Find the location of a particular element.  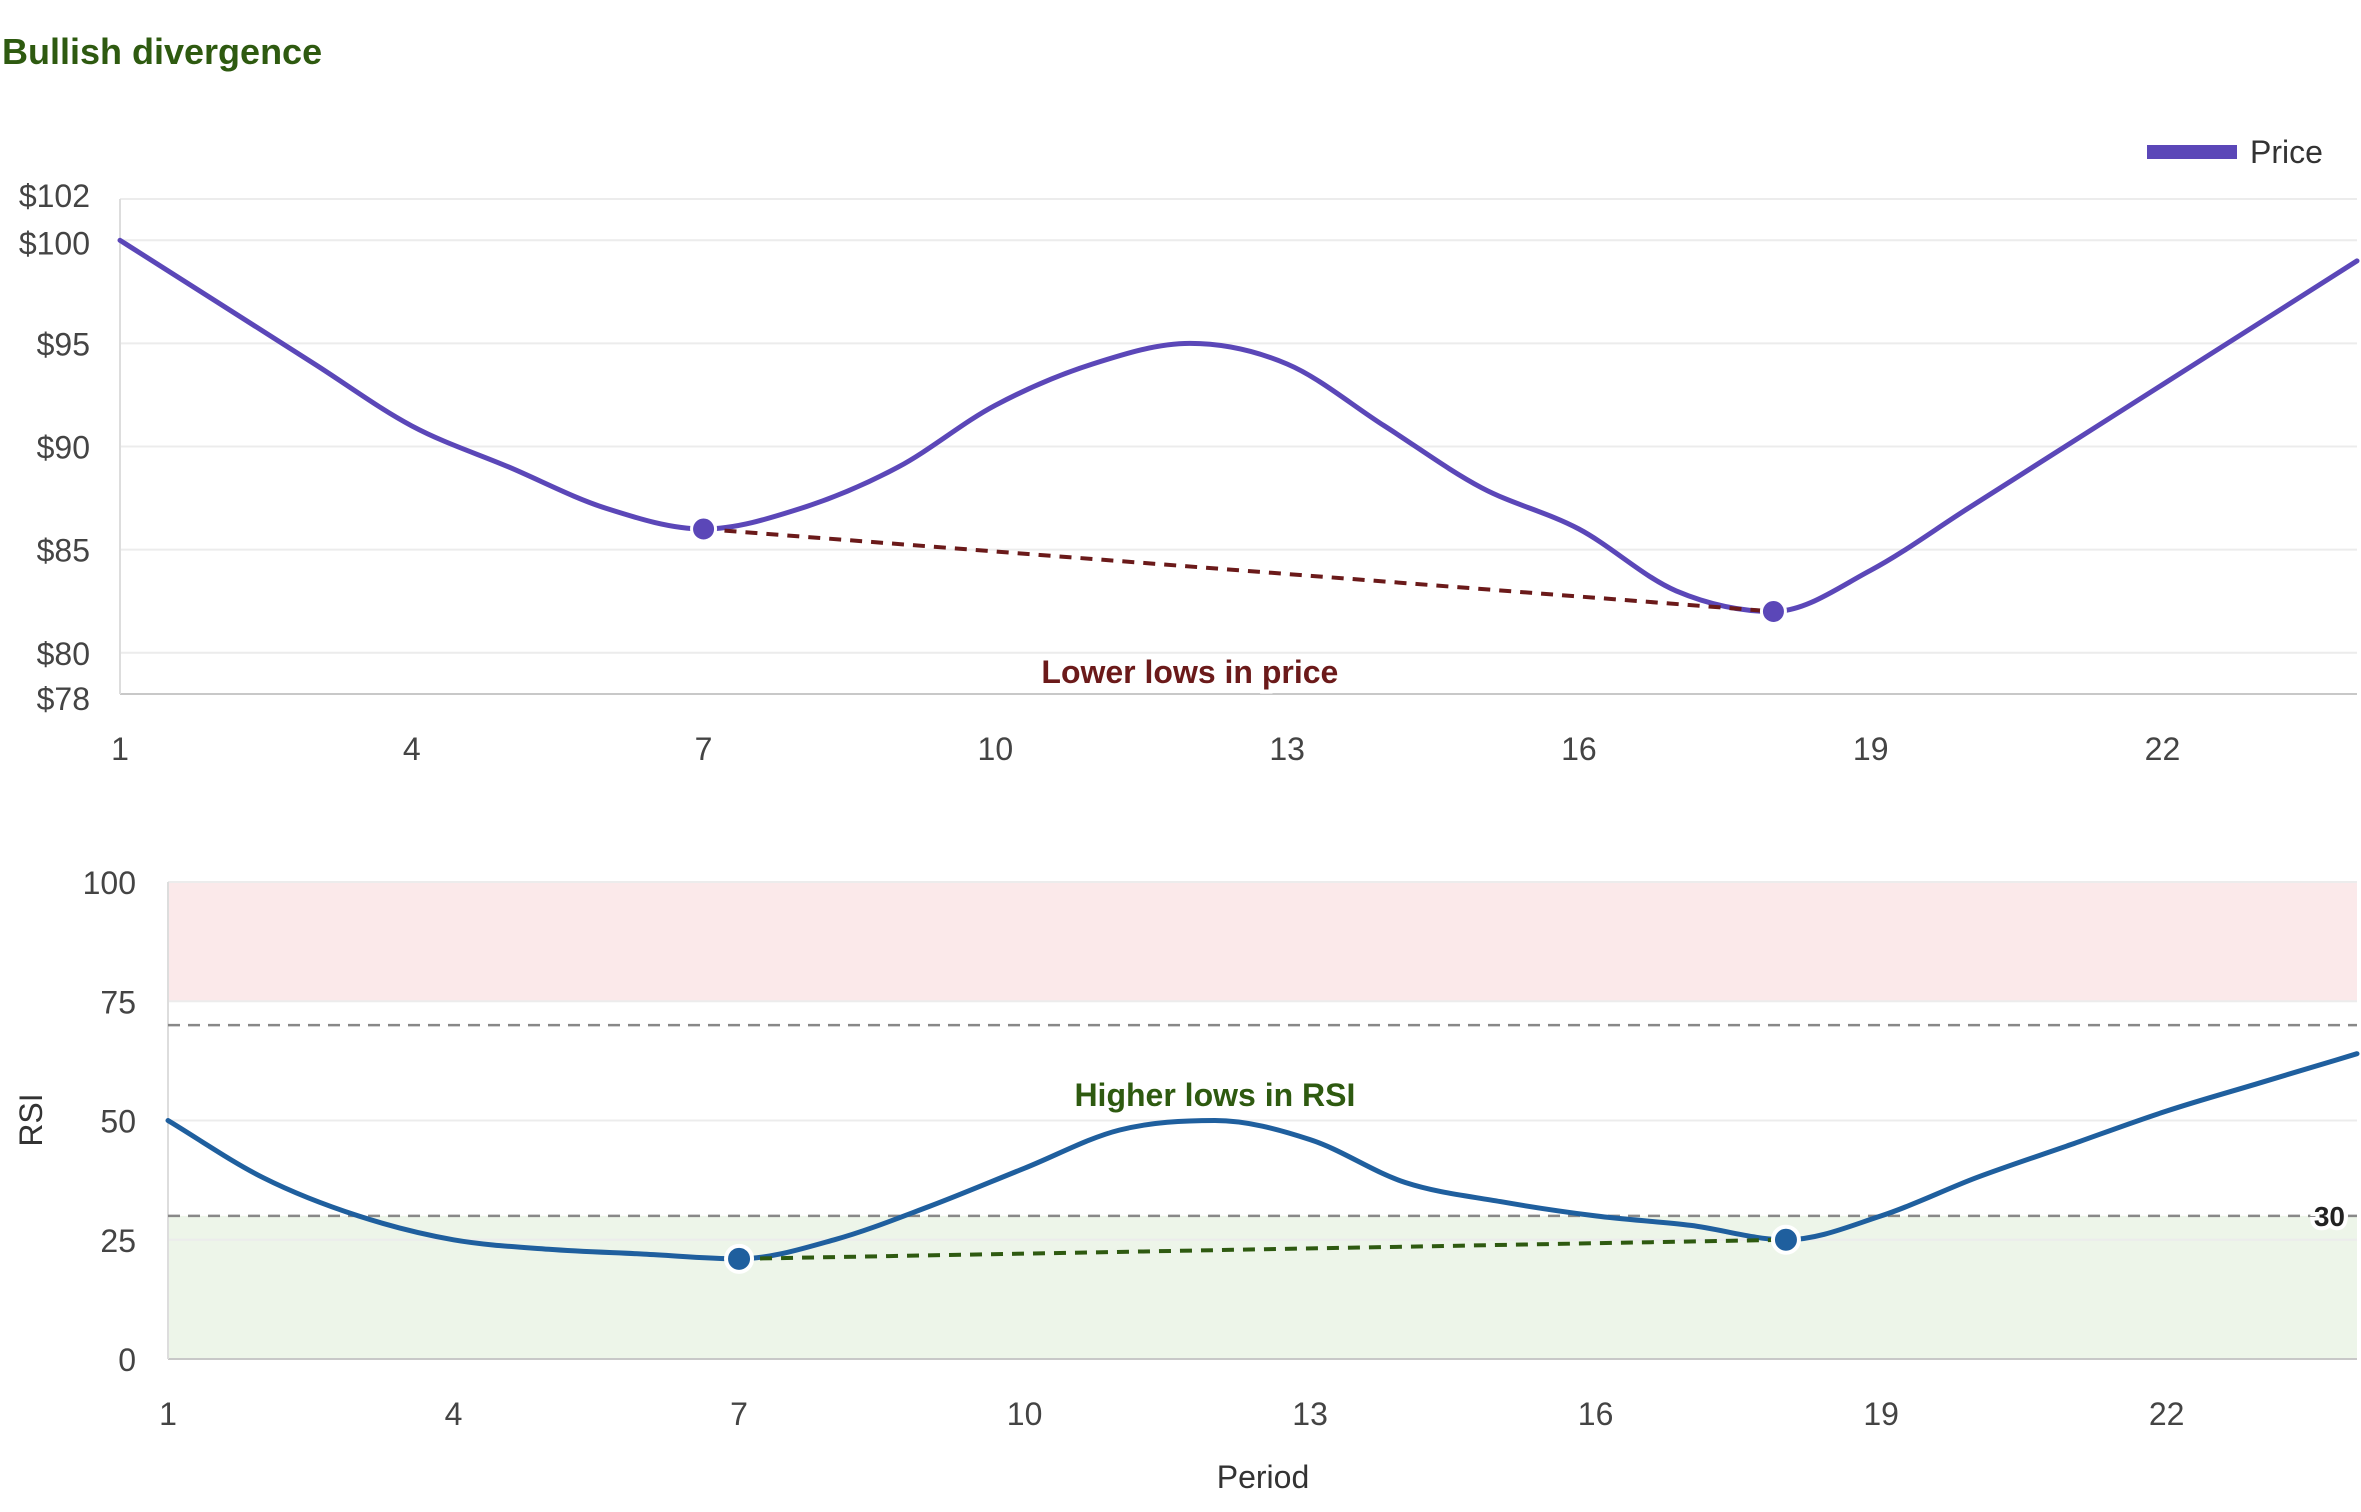

rsi-series-line is located at coordinates (1262, 1156).